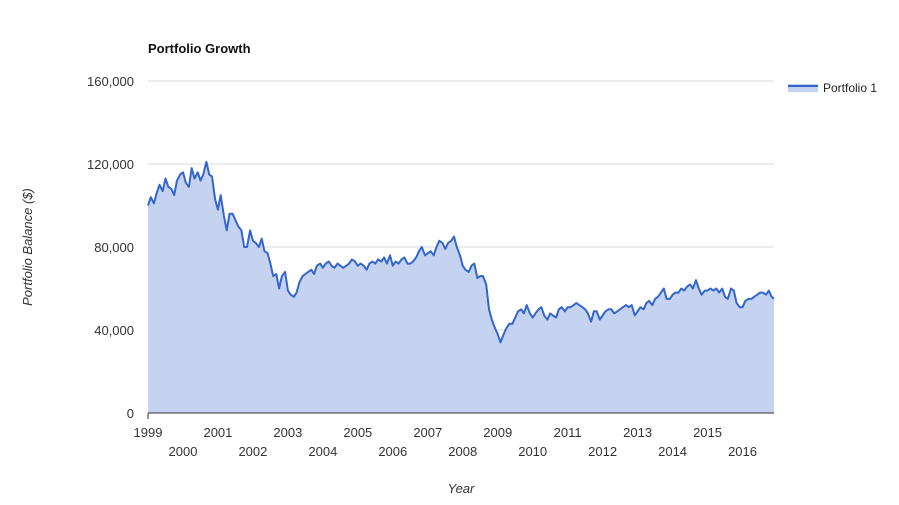 This screenshot has width=899, height=505. What do you see at coordinates (130, 413) in the screenshot?
I see `y-tick-label: 0` at bounding box center [130, 413].